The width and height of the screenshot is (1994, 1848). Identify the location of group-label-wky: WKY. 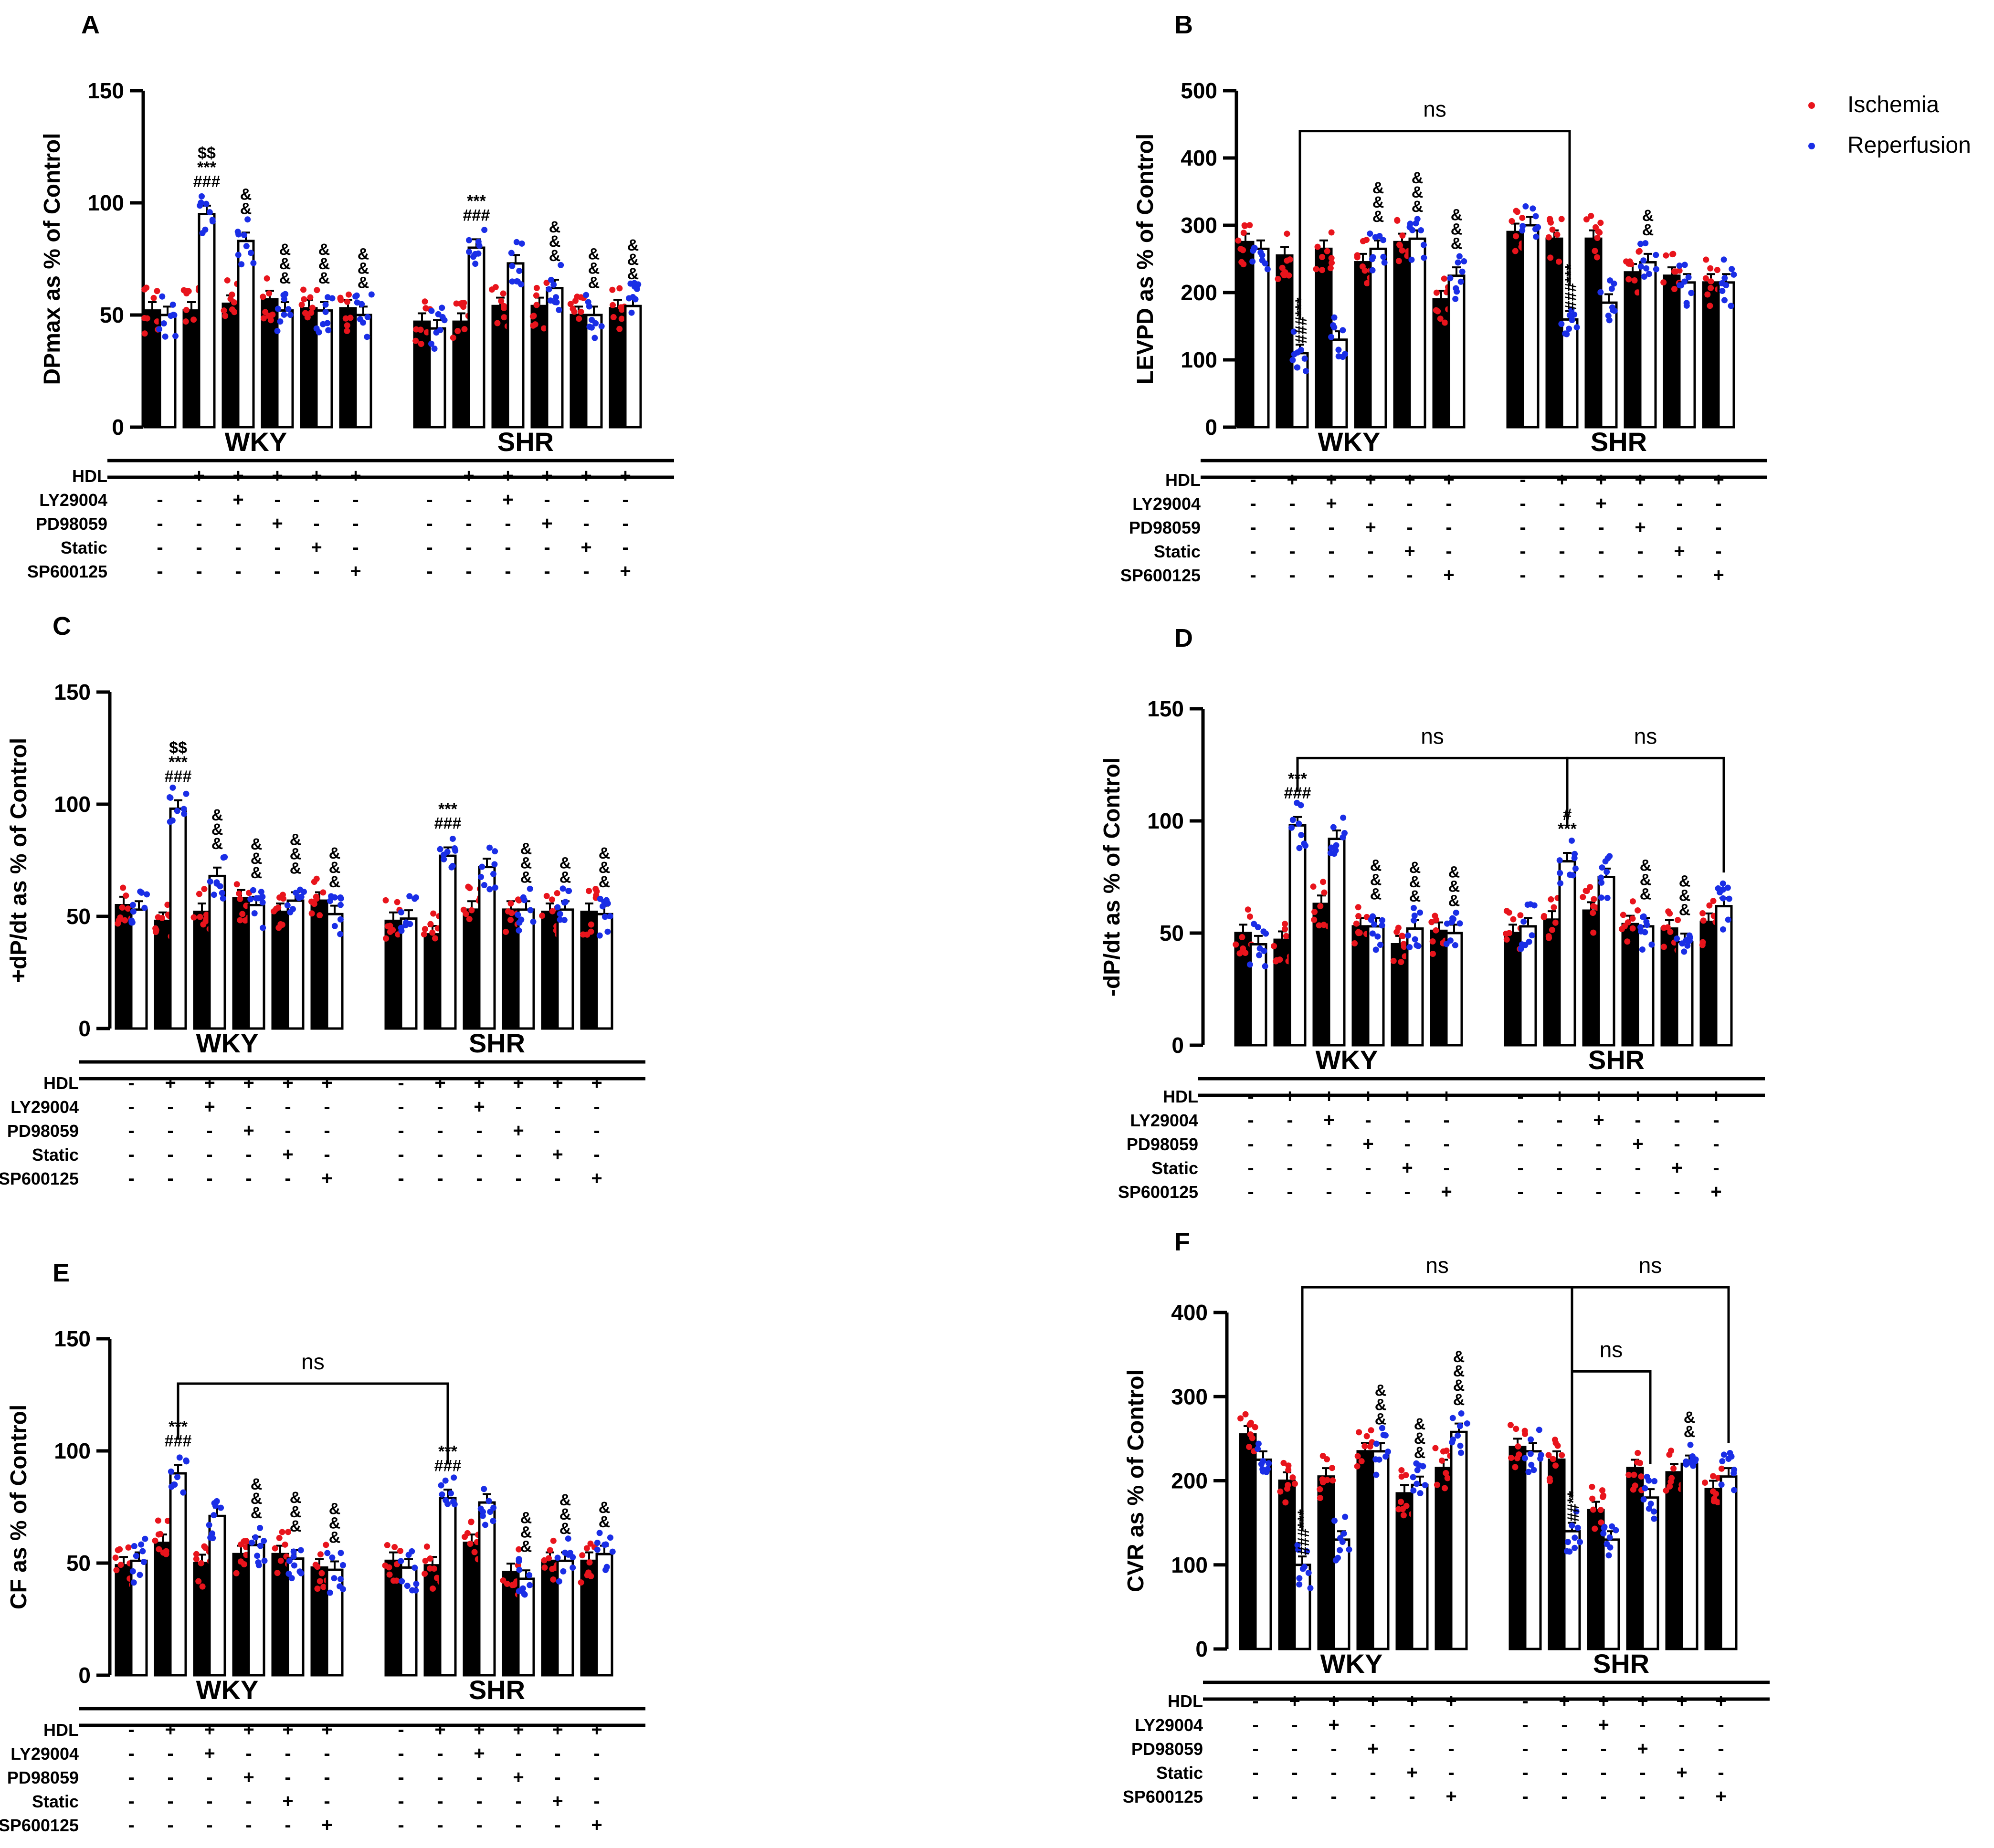
(227, 1690).